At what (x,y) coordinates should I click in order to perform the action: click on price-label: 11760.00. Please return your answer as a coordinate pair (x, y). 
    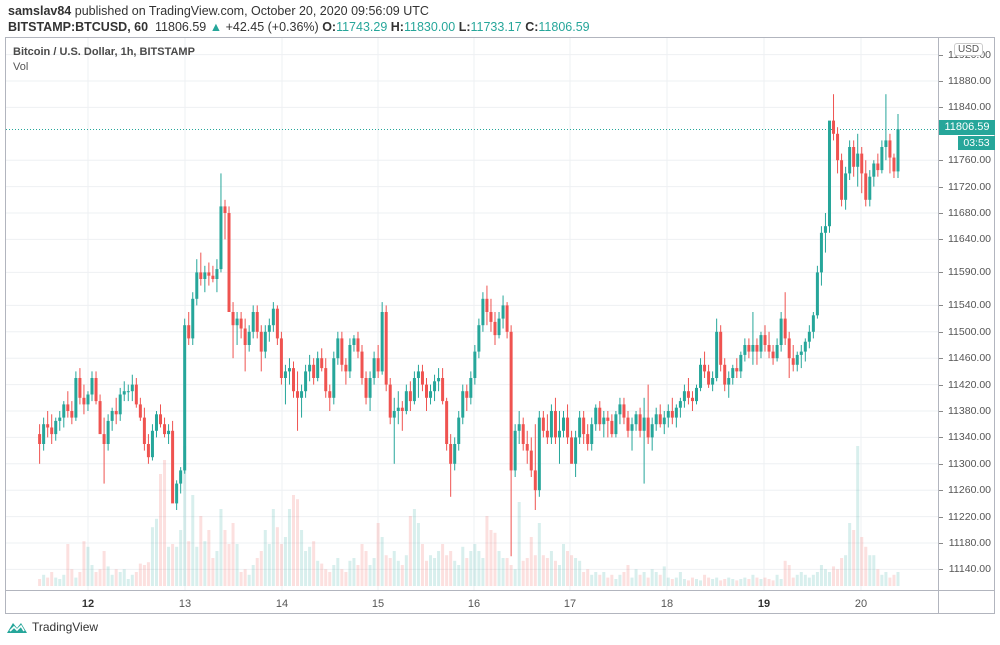
    Looking at the image, I should click on (969, 160).